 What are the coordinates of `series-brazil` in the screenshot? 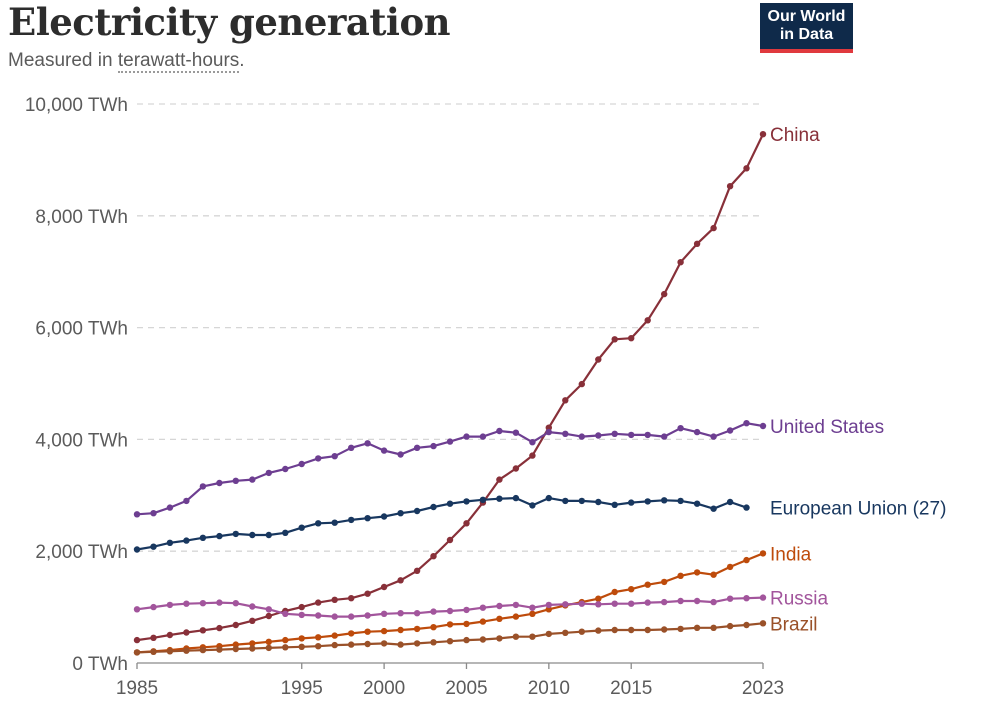 It's located at (450, 638).